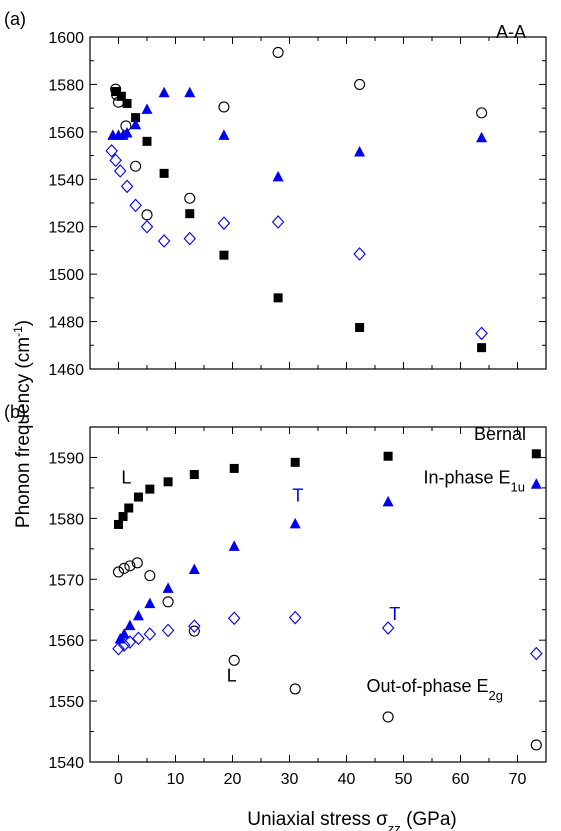 Image resolution: width=561 pixels, height=831 pixels. Describe the element at coordinates (66, 702) in the screenshot. I see `y-tick-label: 1550` at that location.